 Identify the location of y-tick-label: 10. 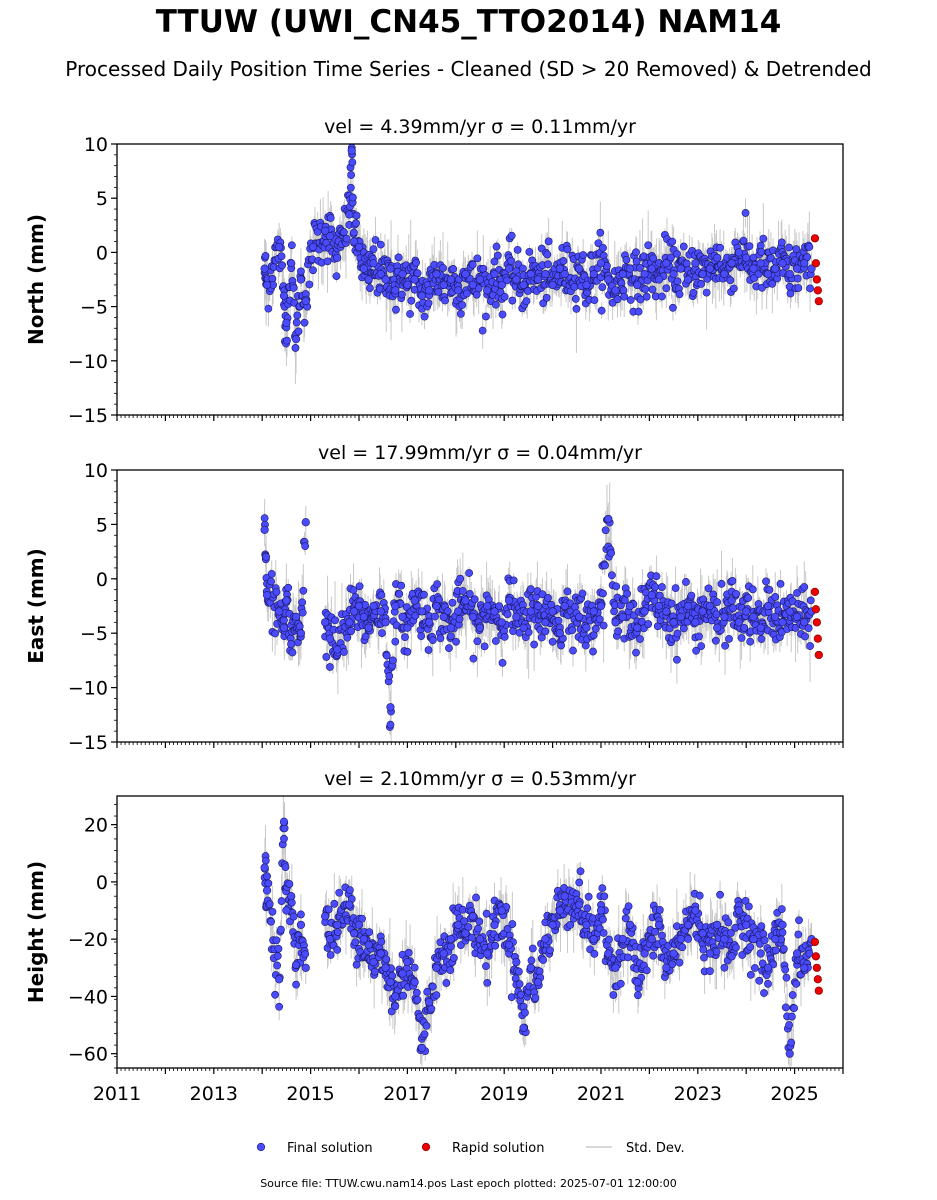
(96, 471).